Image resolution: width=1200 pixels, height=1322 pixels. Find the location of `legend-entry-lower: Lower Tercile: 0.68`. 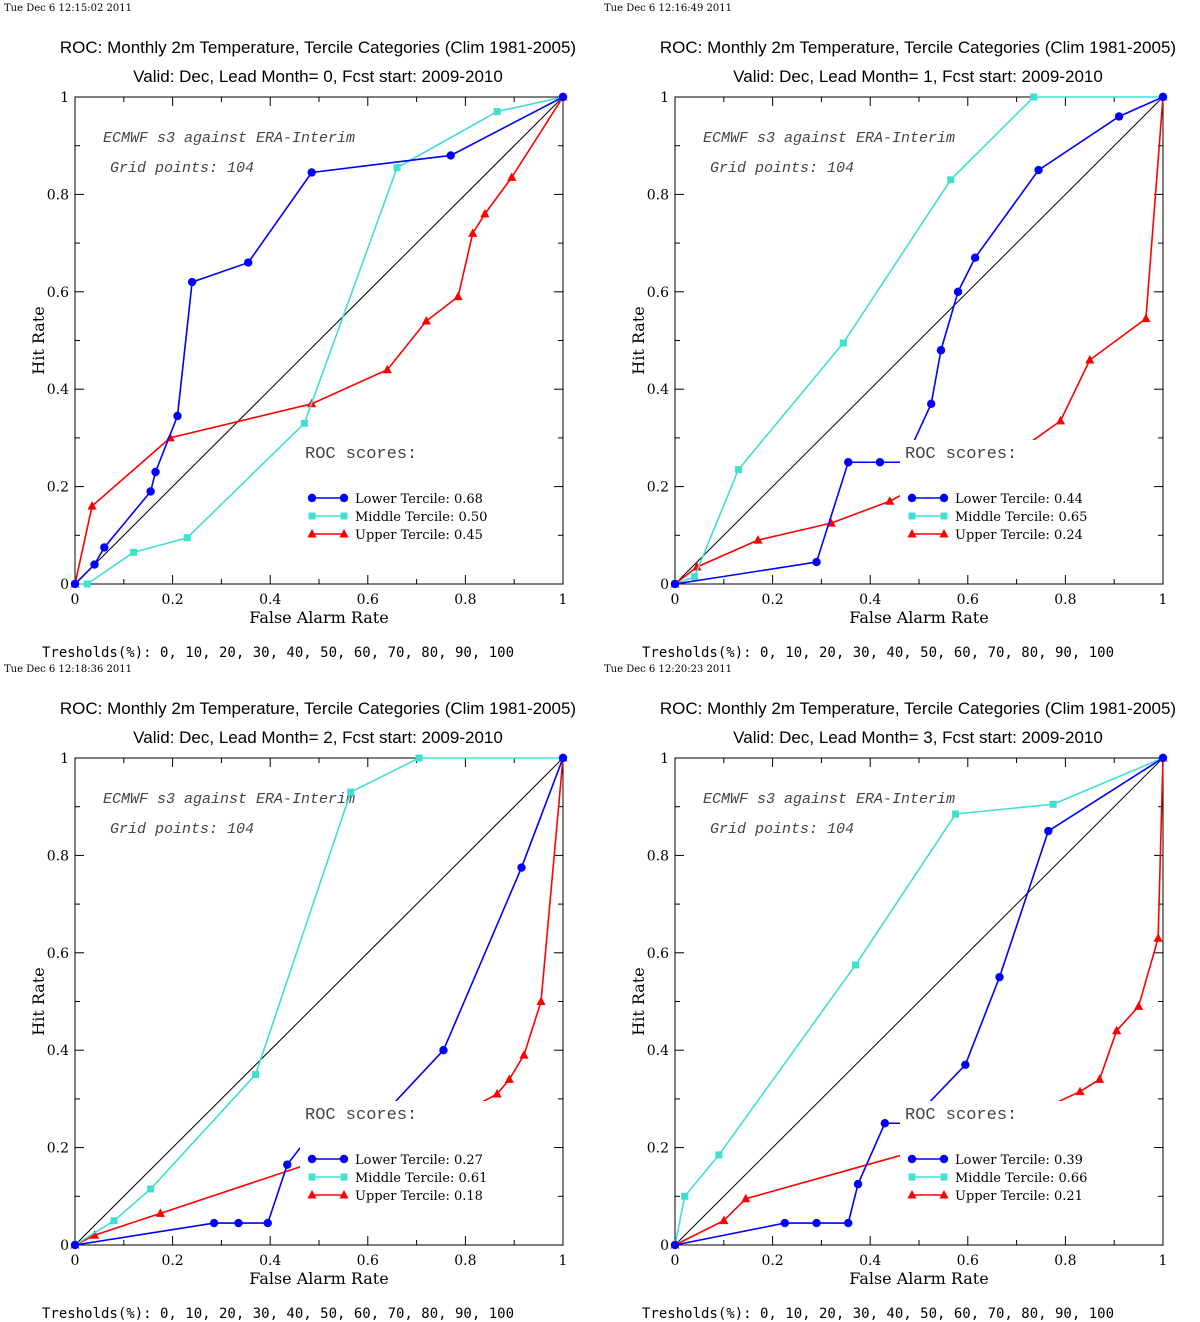

legend-entry-lower: Lower Tercile: 0.68 is located at coordinates (419, 499).